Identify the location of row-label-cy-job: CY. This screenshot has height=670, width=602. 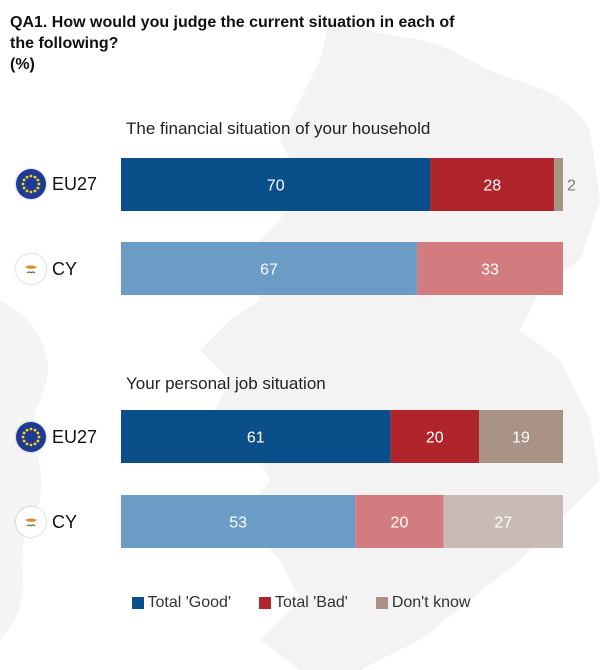
(46, 522).